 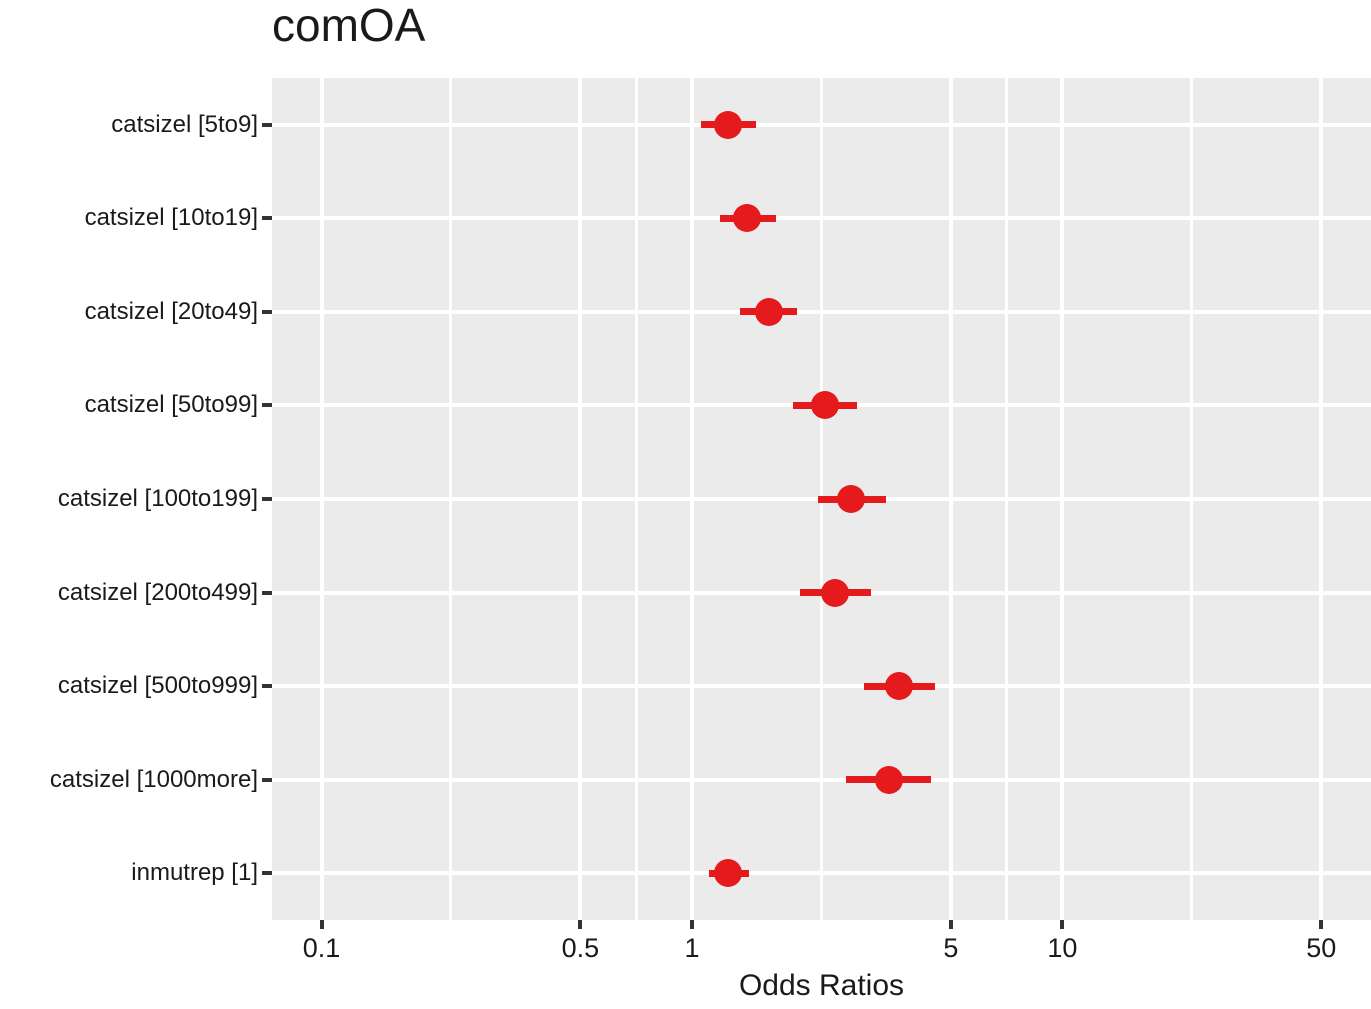 What do you see at coordinates (157, 686) in the screenshot?
I see `y-axis-category-label: catsizel [500to999]` at bounding box center [157, 686].